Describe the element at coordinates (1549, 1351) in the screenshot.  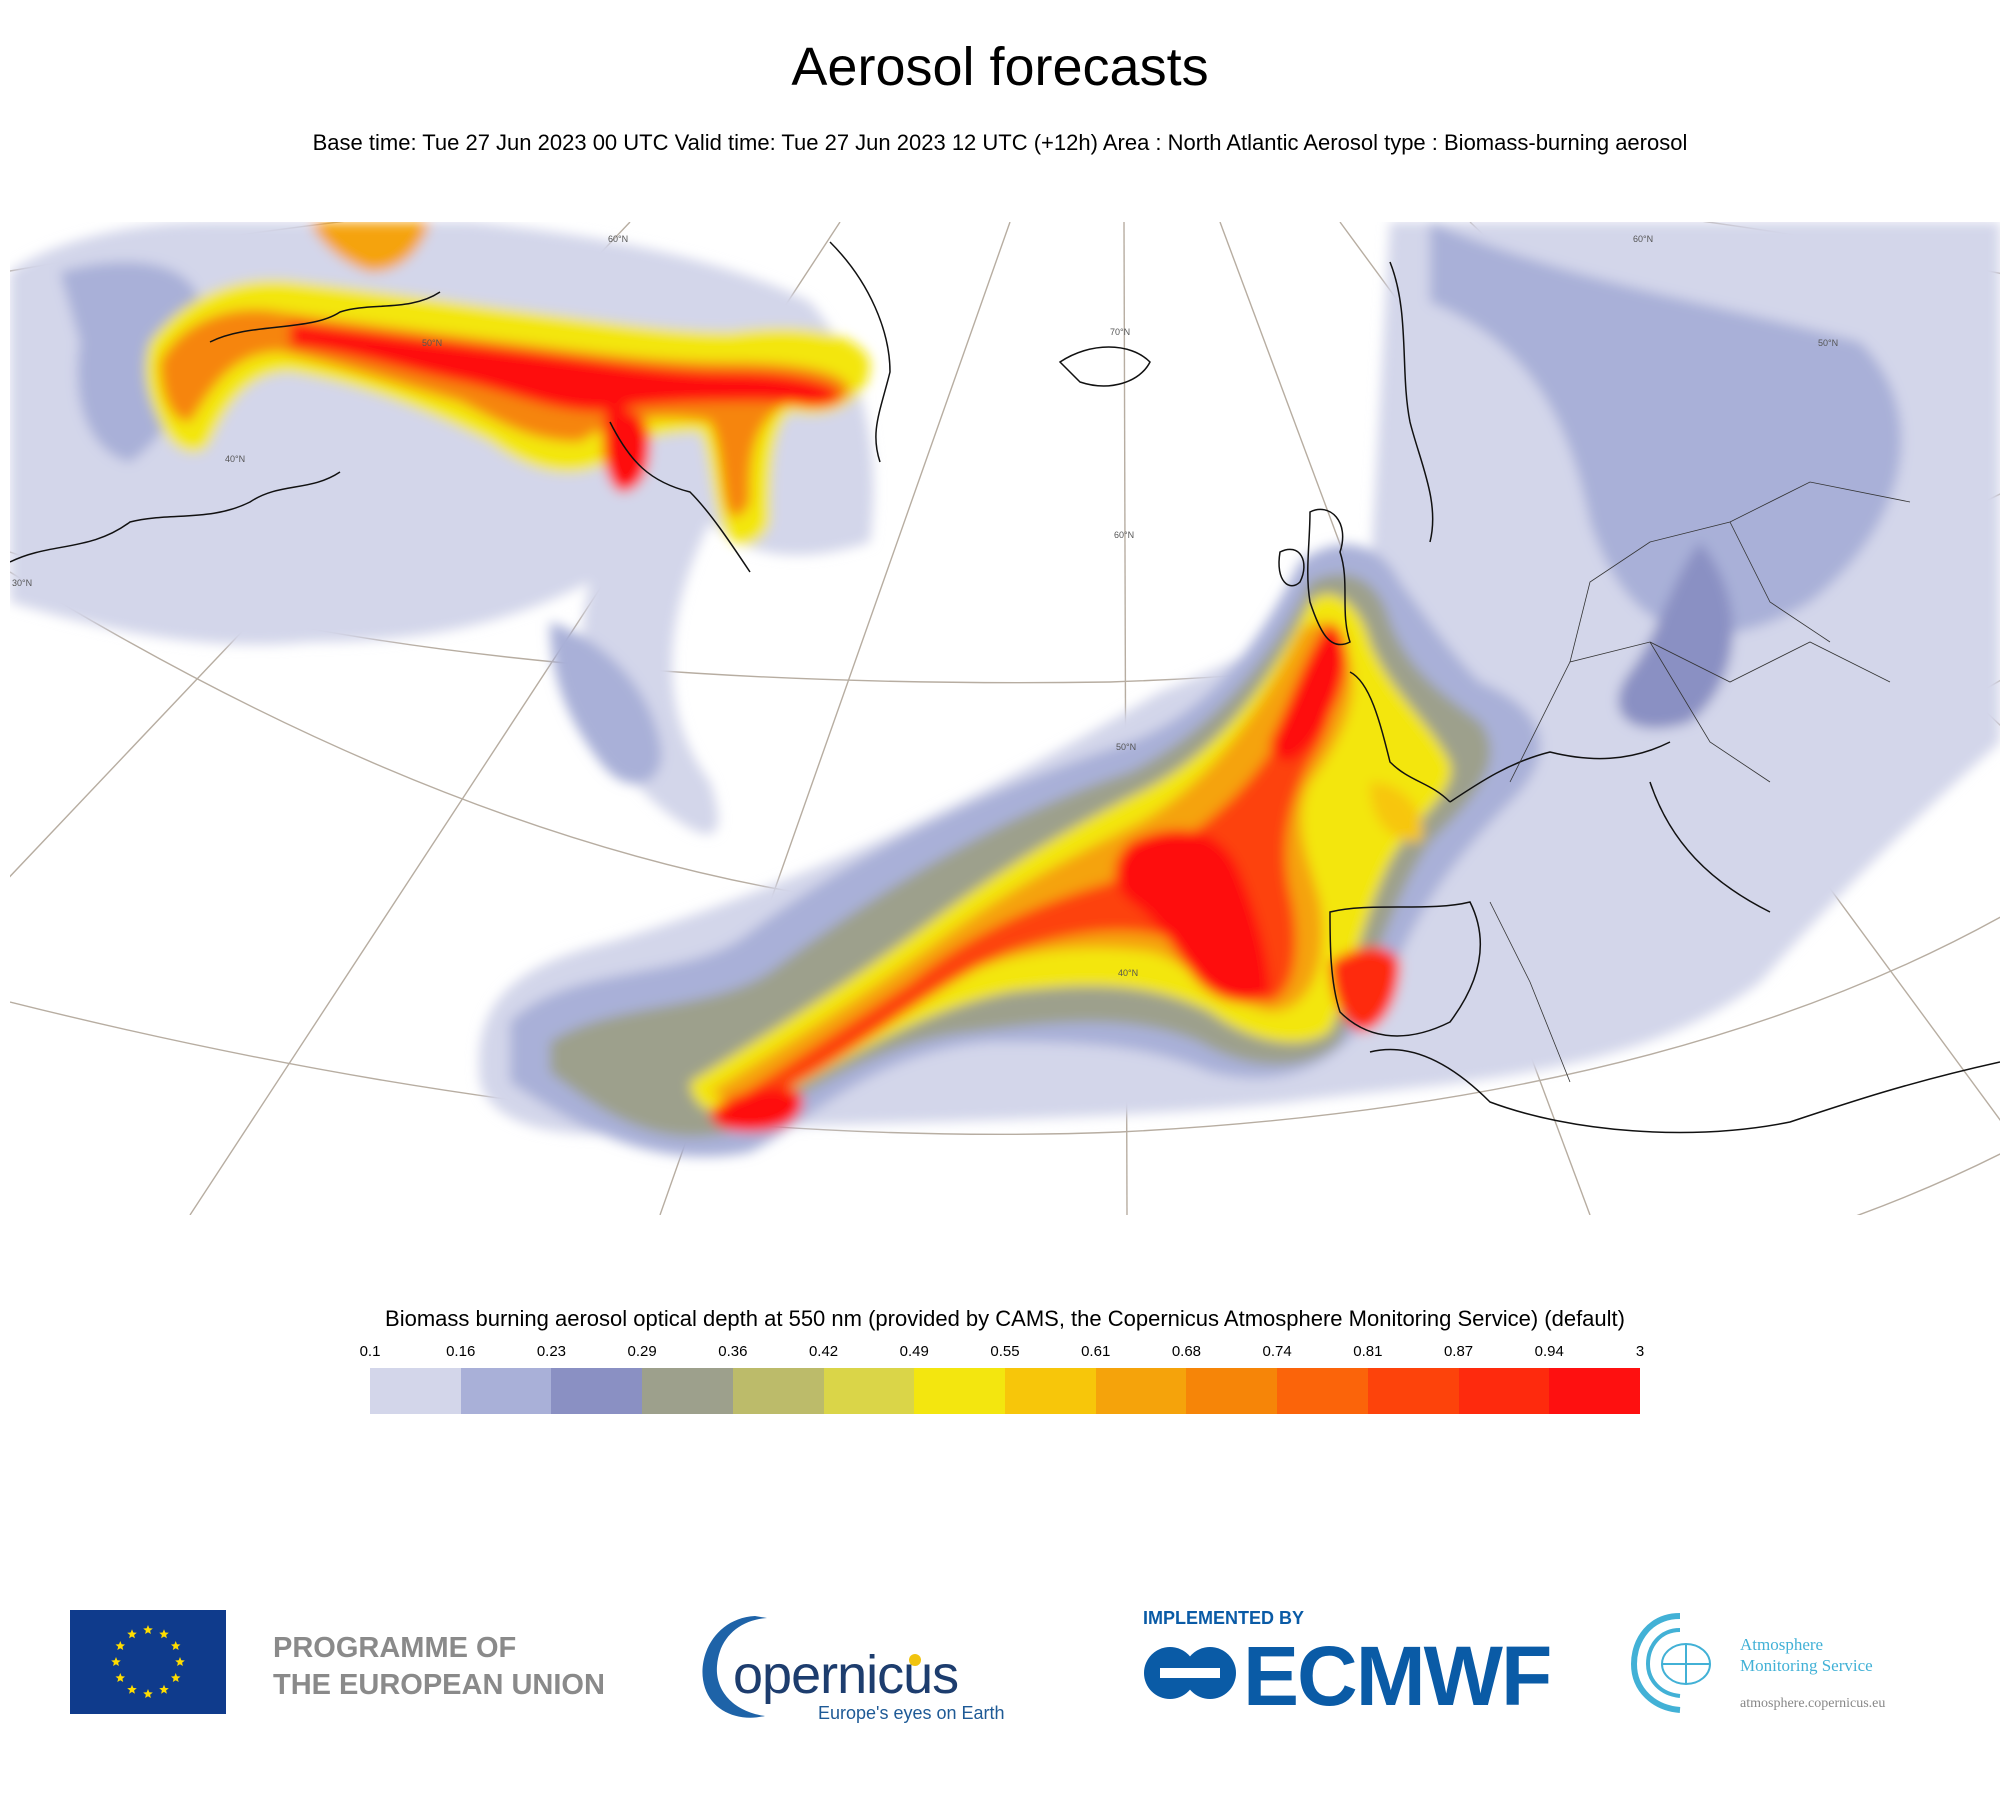
I see `legend-tick-label: 0.94` at that location.